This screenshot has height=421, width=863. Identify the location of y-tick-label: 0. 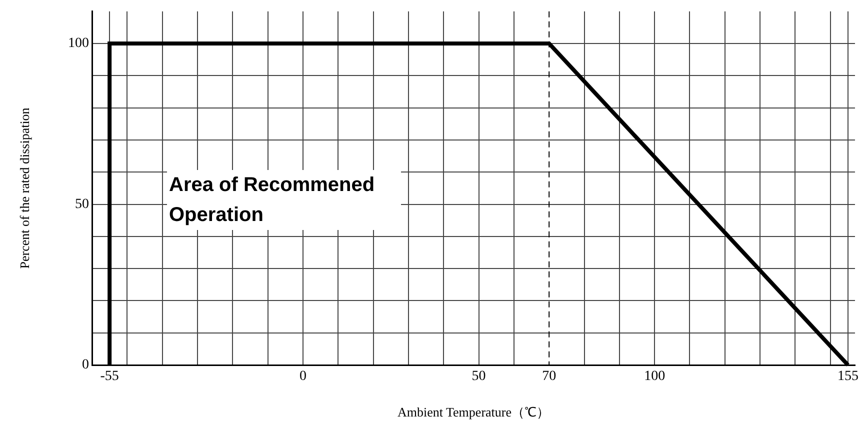
(85, 365).